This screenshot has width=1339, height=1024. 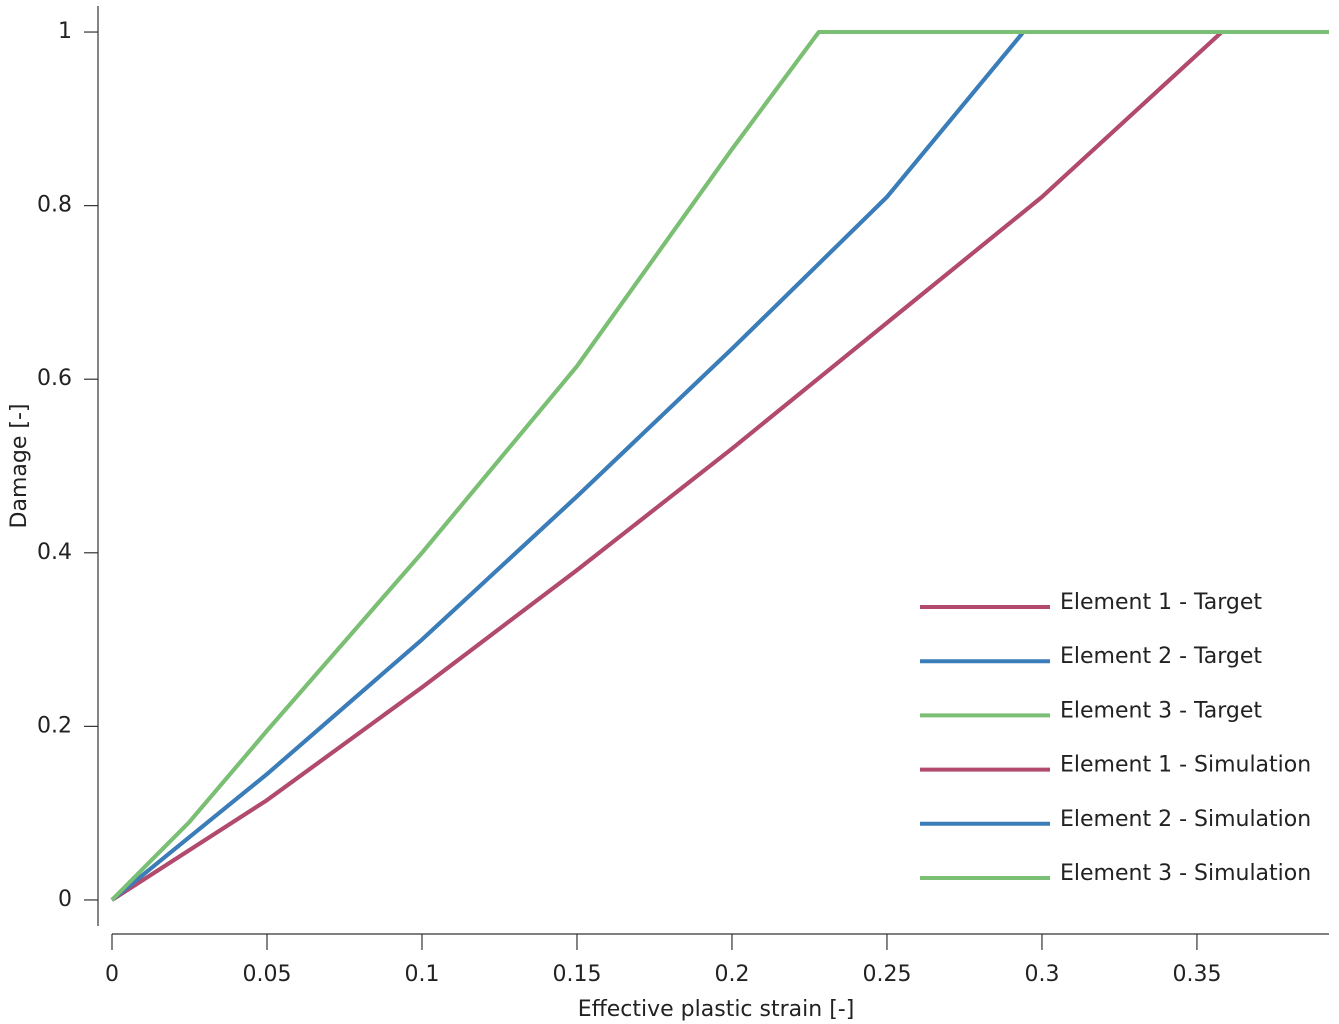 I want to click on y-tick-label: 0, so click(x=65, y=899).